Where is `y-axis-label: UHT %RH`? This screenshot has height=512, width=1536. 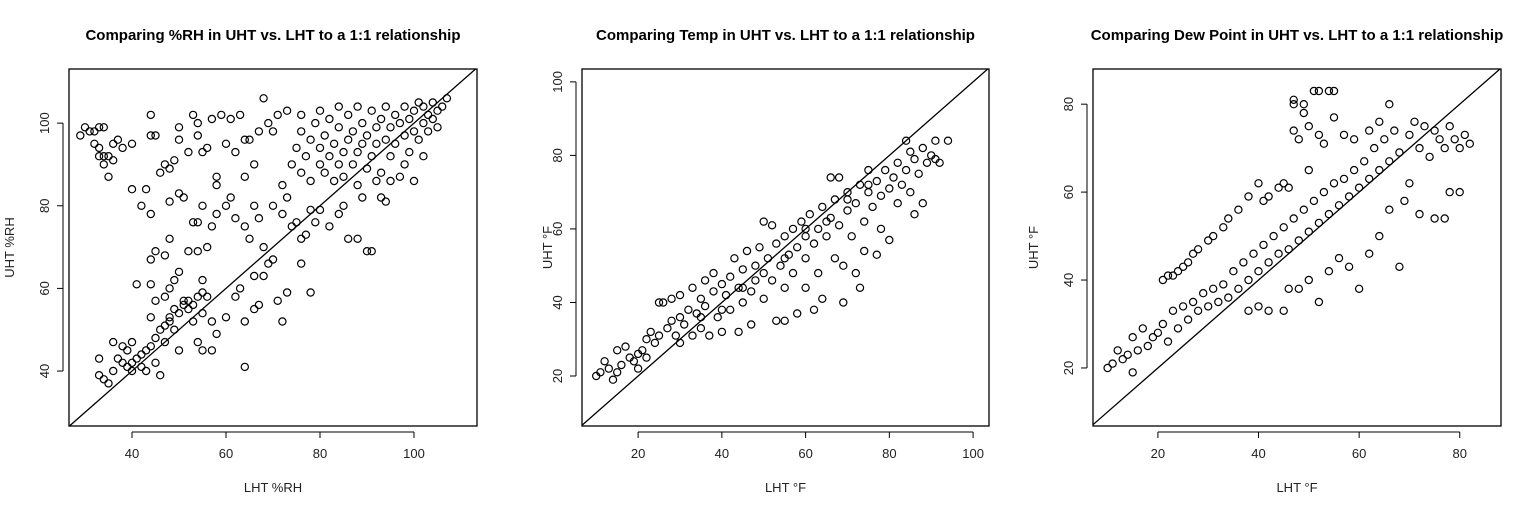 y-axis-label: UHT %RH is located at coordinates (9, 247).